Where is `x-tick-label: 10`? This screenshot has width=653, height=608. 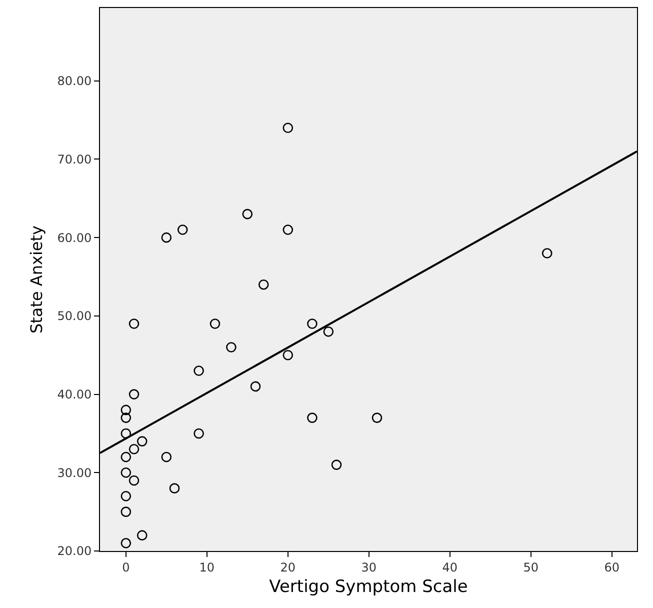 x-tick-label: 10 is located at coordinates (207, 567).